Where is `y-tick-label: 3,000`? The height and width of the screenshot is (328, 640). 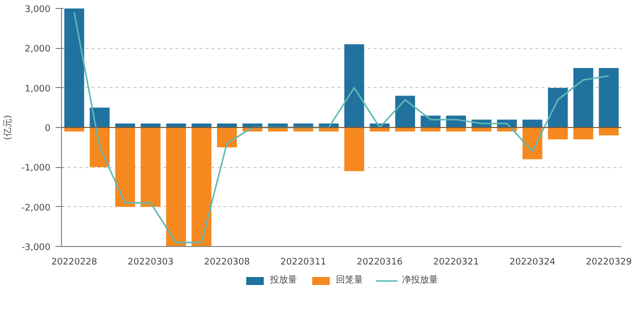
y-tick-label: 3,000 is located at coordinates (37, 10).